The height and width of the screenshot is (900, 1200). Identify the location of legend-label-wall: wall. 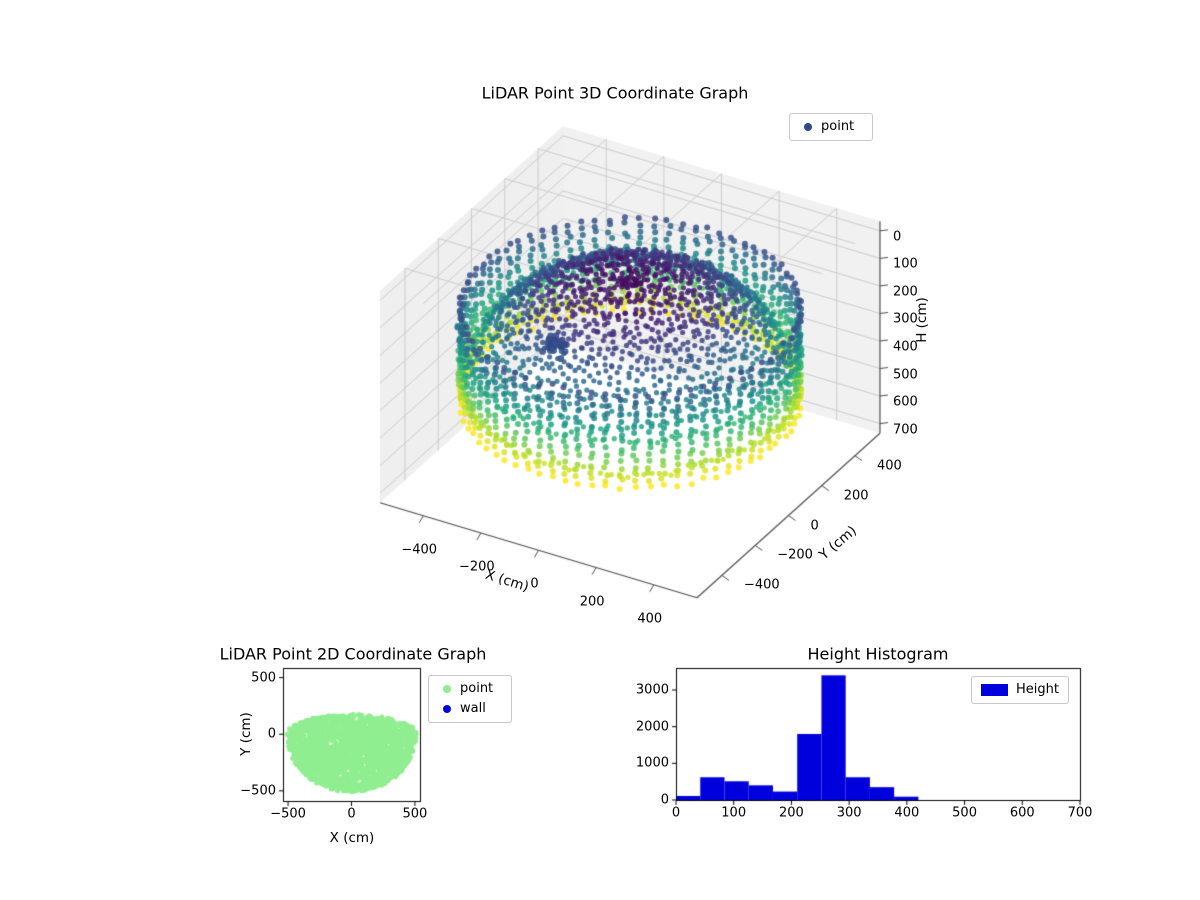
(473, 708).